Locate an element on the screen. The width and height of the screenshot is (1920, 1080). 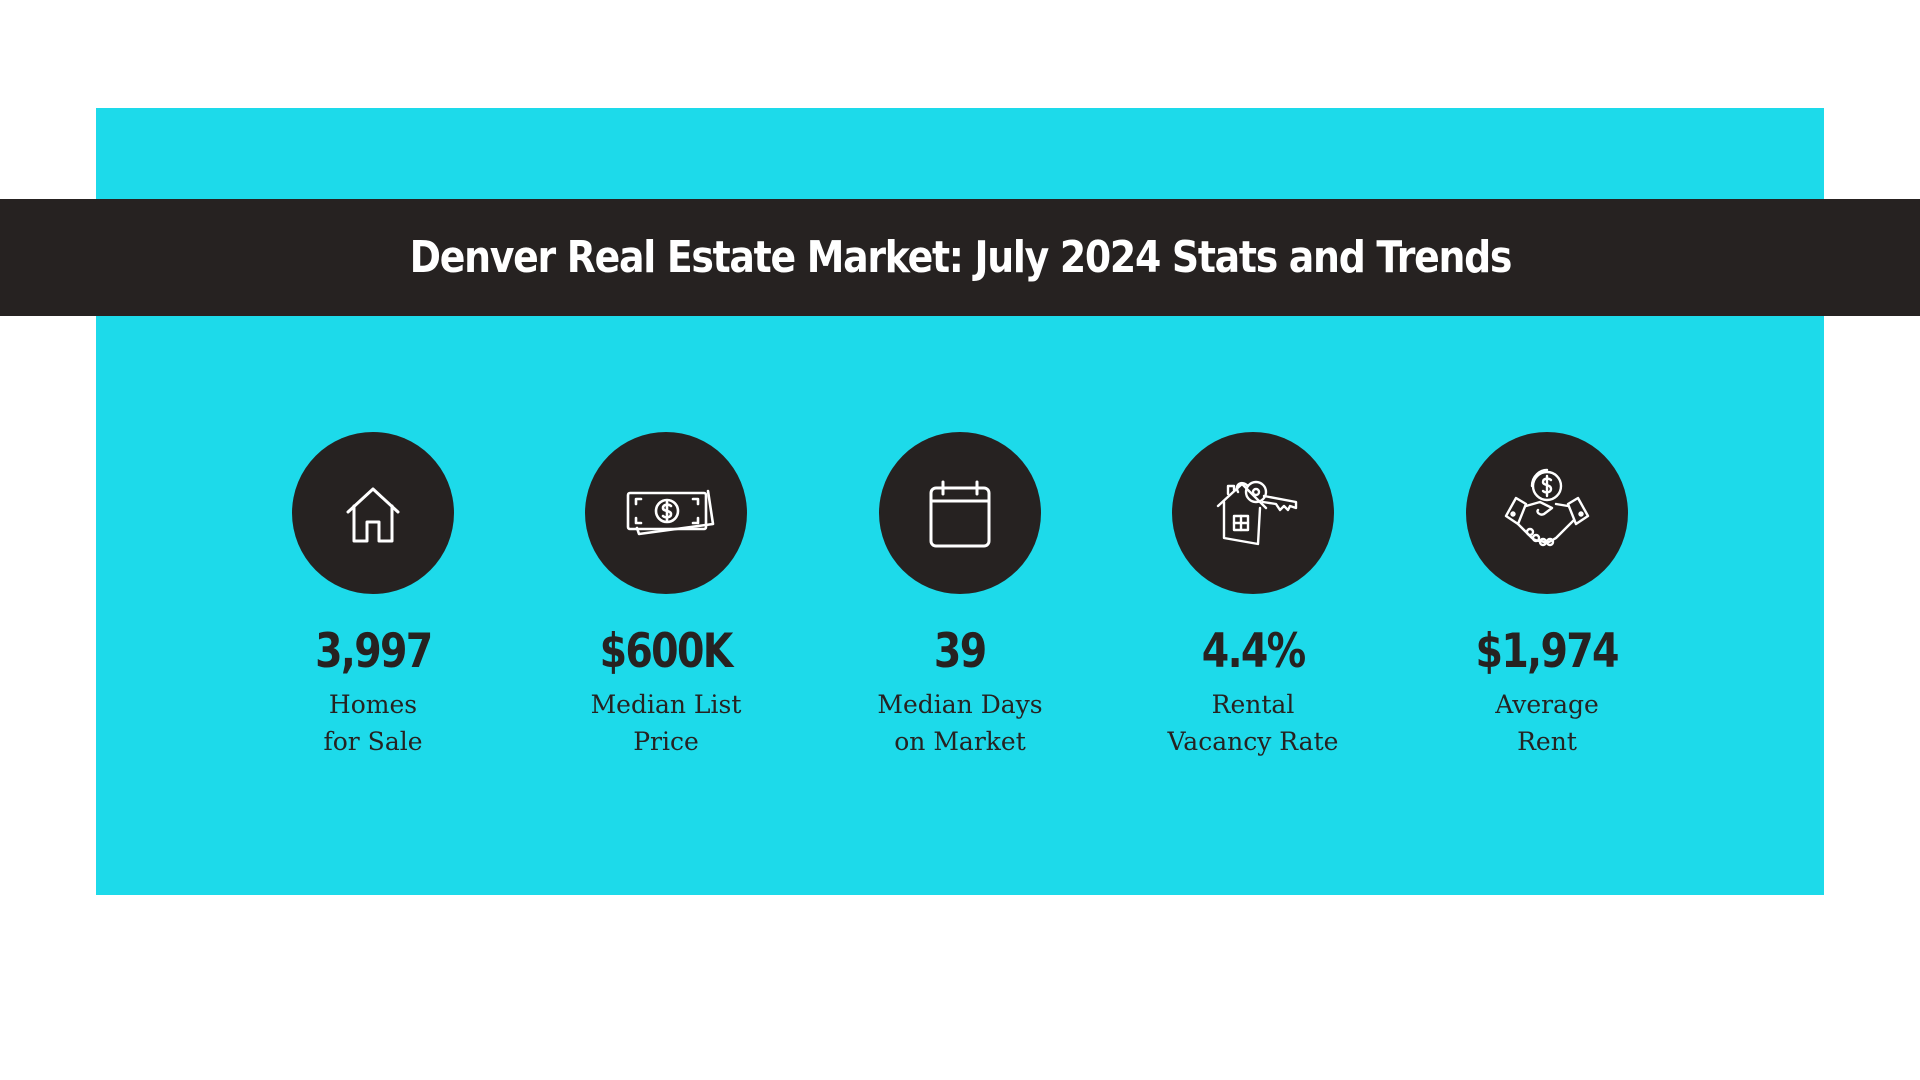
house-icon is located at coordinates (373, 513).